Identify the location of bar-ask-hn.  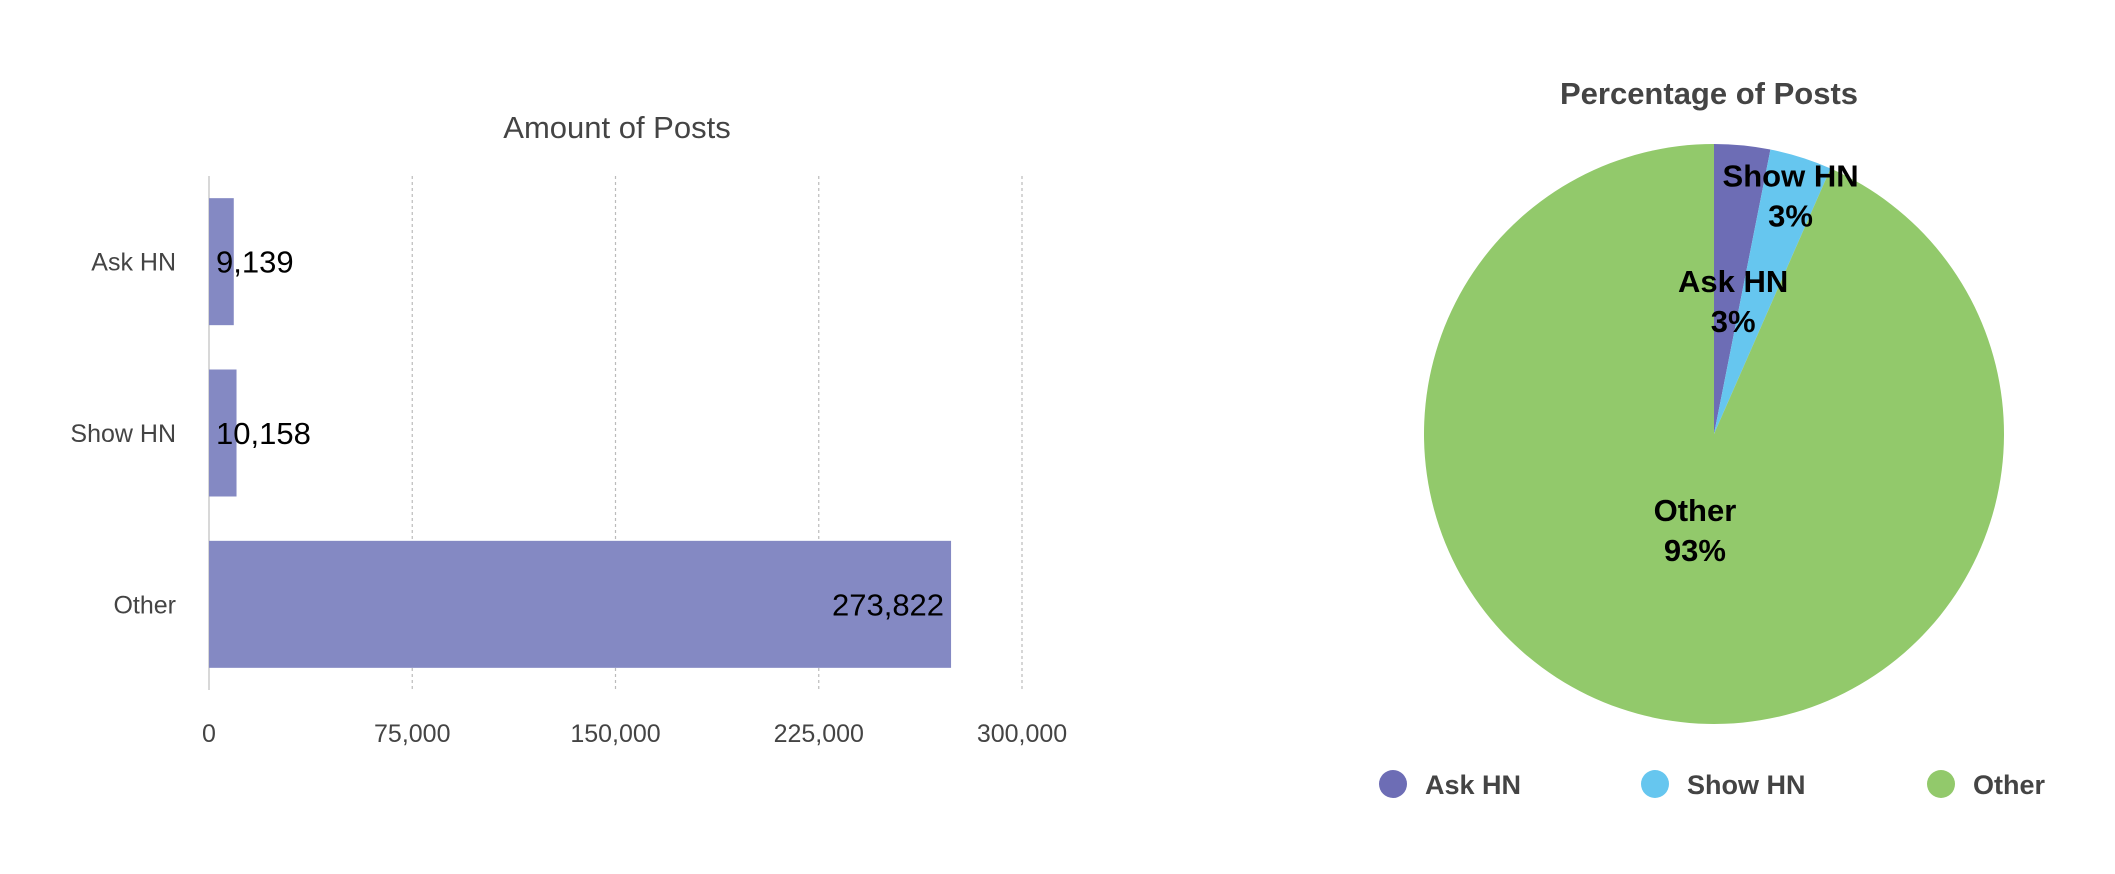
(221, 262).